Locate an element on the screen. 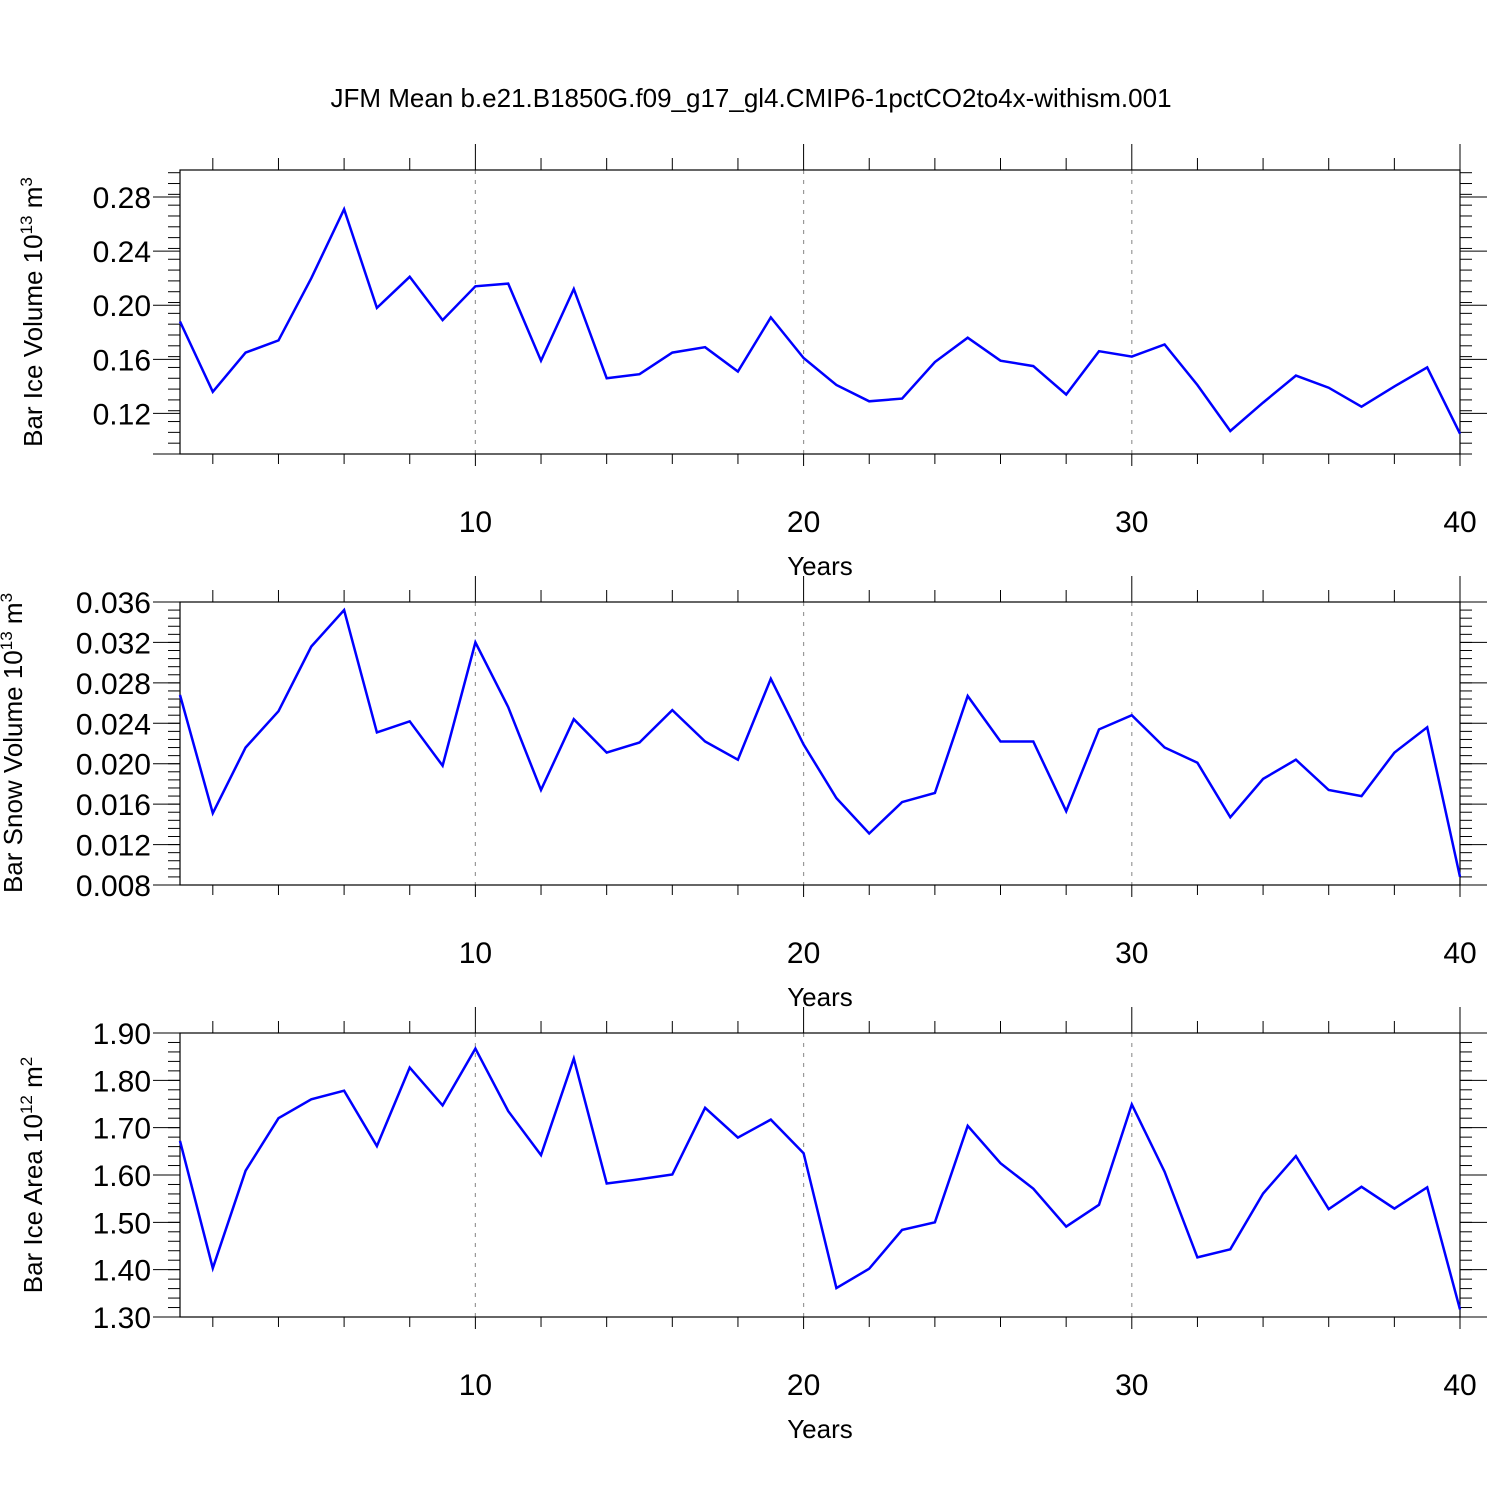  y-tick-label: 0.012 is located at coordinates (113, 846).